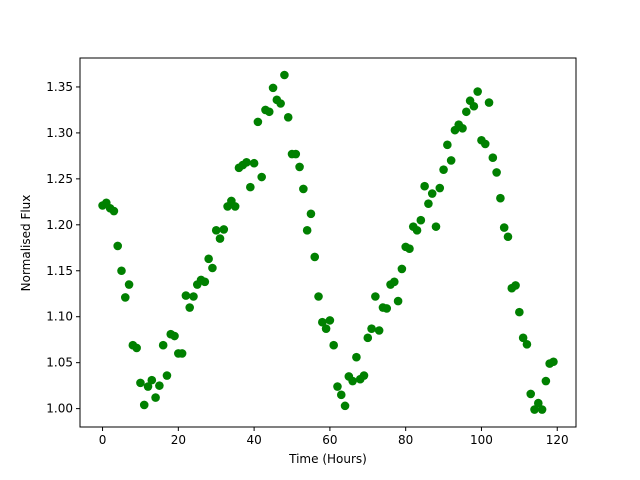  I want to click on x-tick-label: 120, so click(557, 440).